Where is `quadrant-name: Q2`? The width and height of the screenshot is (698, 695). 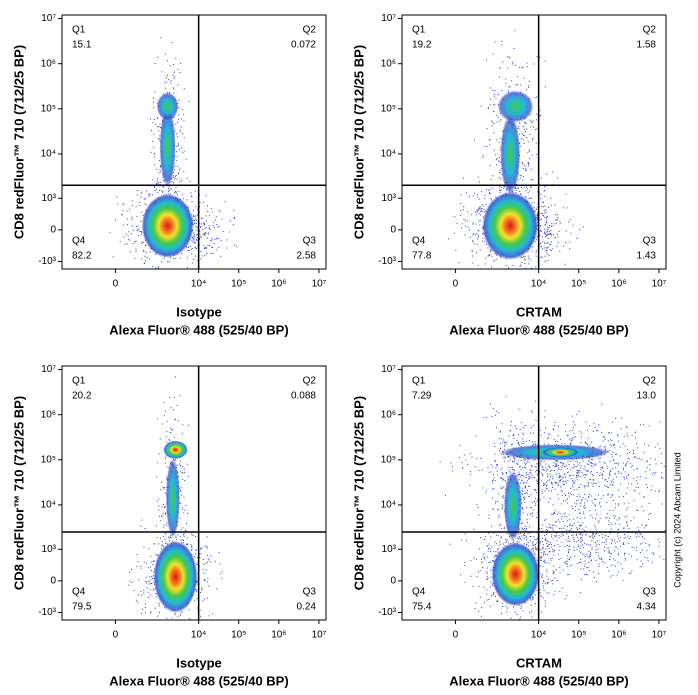 quadrant-name: Q2 is located at coordinates (310, 381).